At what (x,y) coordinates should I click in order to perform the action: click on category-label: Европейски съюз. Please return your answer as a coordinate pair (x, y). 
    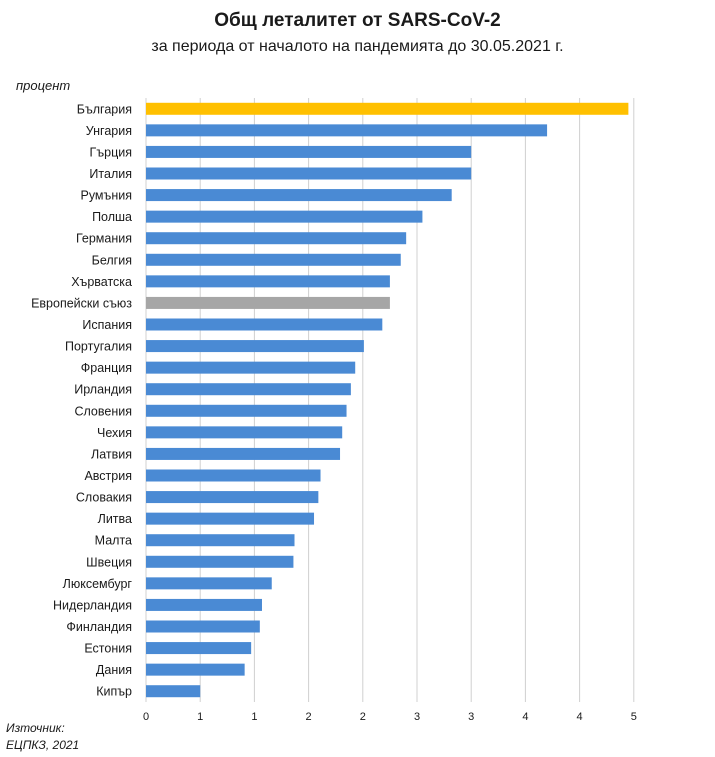
    Looking at the image, I should click on (81, 303).